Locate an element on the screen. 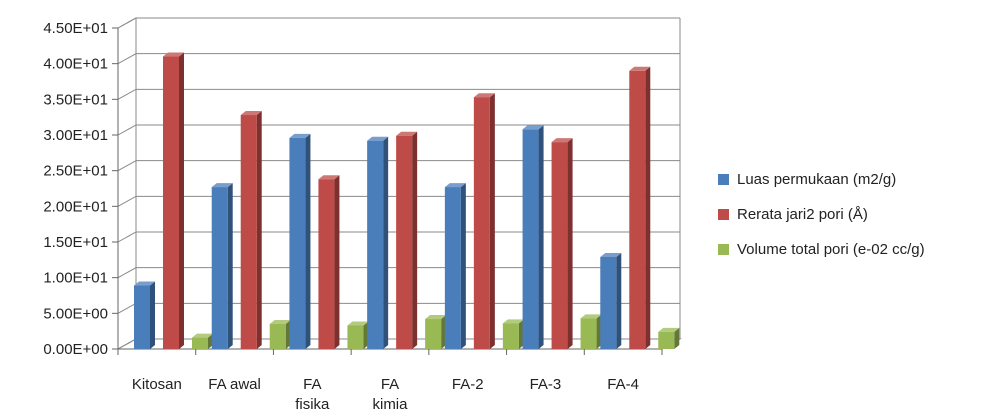 The image size is (999, 419). legend-label: Luas permukaan (m2/g) is located at coordinates (816, 179).